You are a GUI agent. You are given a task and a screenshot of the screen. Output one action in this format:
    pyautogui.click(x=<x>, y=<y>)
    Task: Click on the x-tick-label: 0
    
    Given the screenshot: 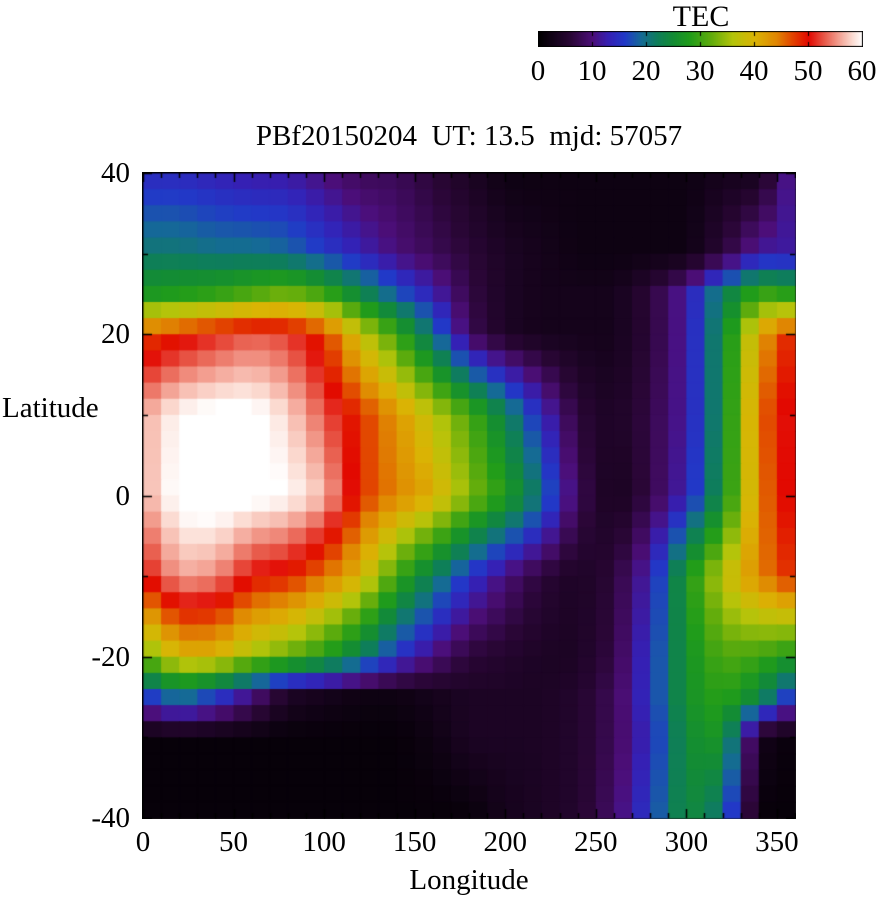 What is the action you would take?
    pyautogui.click(x=143, y=842)
    